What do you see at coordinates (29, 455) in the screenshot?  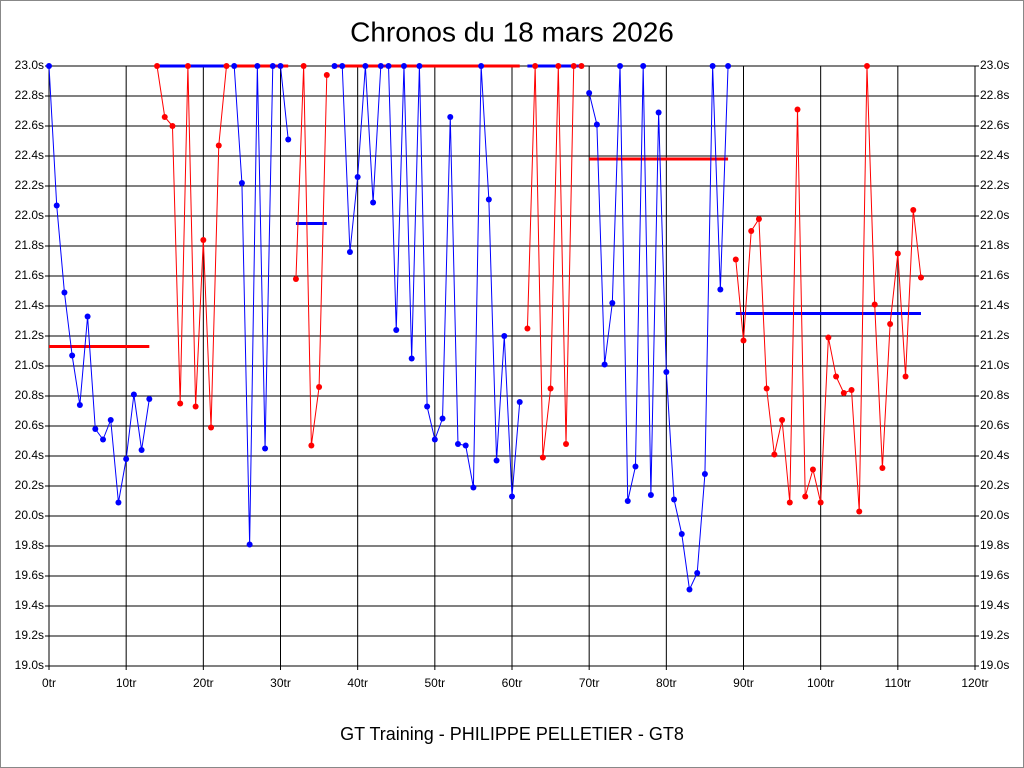 I see `y-tick-label: 20.4s` at bounding box center [29, 455].